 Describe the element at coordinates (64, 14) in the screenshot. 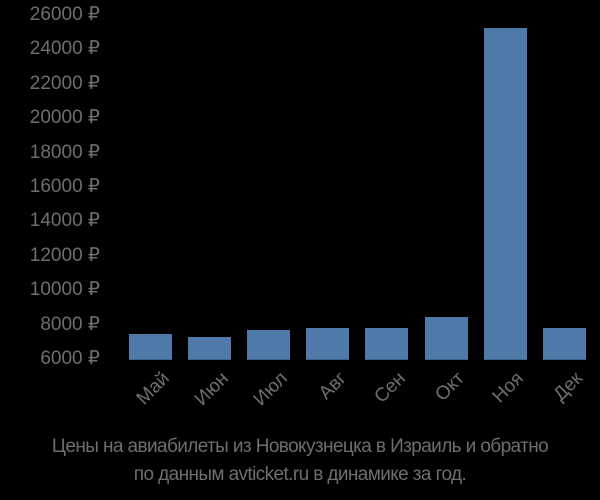

I see `y-tick-label: 26000 ₽` at that location.